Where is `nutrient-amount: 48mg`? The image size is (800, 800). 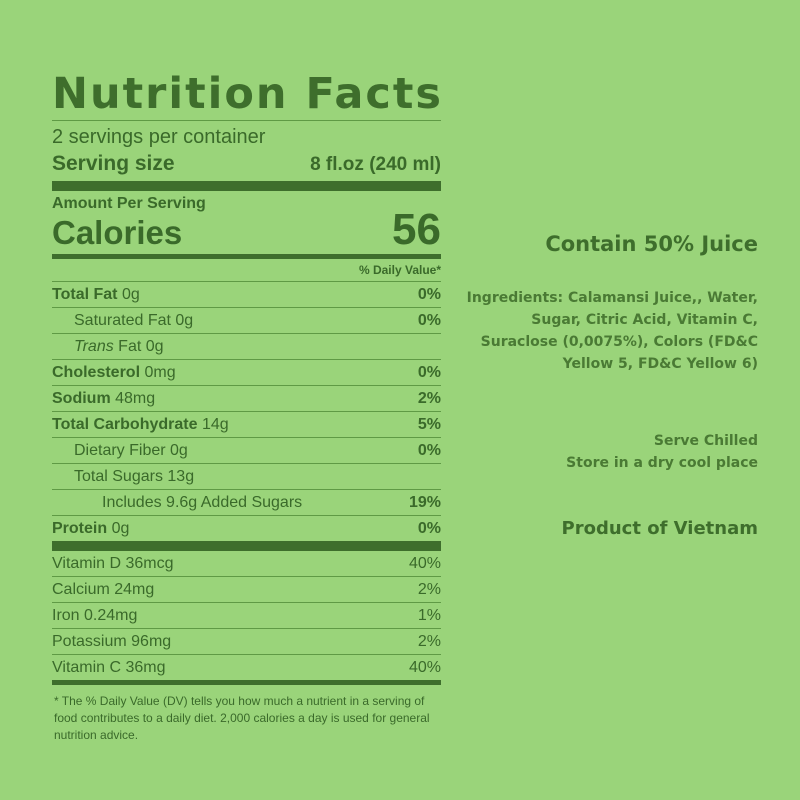
nutrient-amount: 48mg is located at coordinates (135, 398).